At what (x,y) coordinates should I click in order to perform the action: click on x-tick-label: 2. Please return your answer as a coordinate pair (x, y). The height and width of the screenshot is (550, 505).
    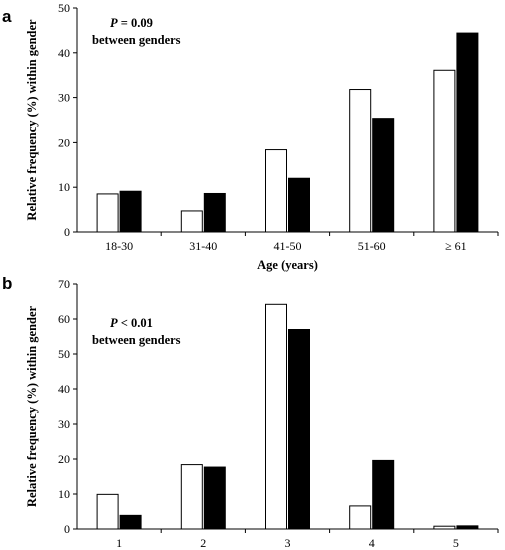
    Looking at the image, I should click on (203, 543).